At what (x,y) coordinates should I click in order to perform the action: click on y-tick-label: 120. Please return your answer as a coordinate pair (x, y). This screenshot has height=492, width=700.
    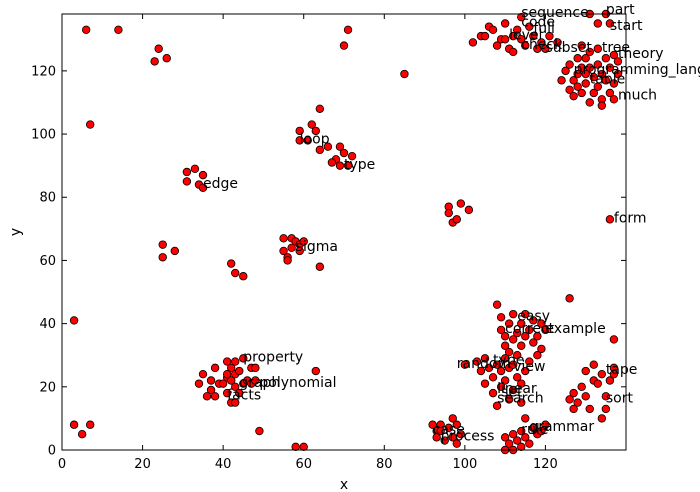
    Looking at the image, I should click on (43, 71).